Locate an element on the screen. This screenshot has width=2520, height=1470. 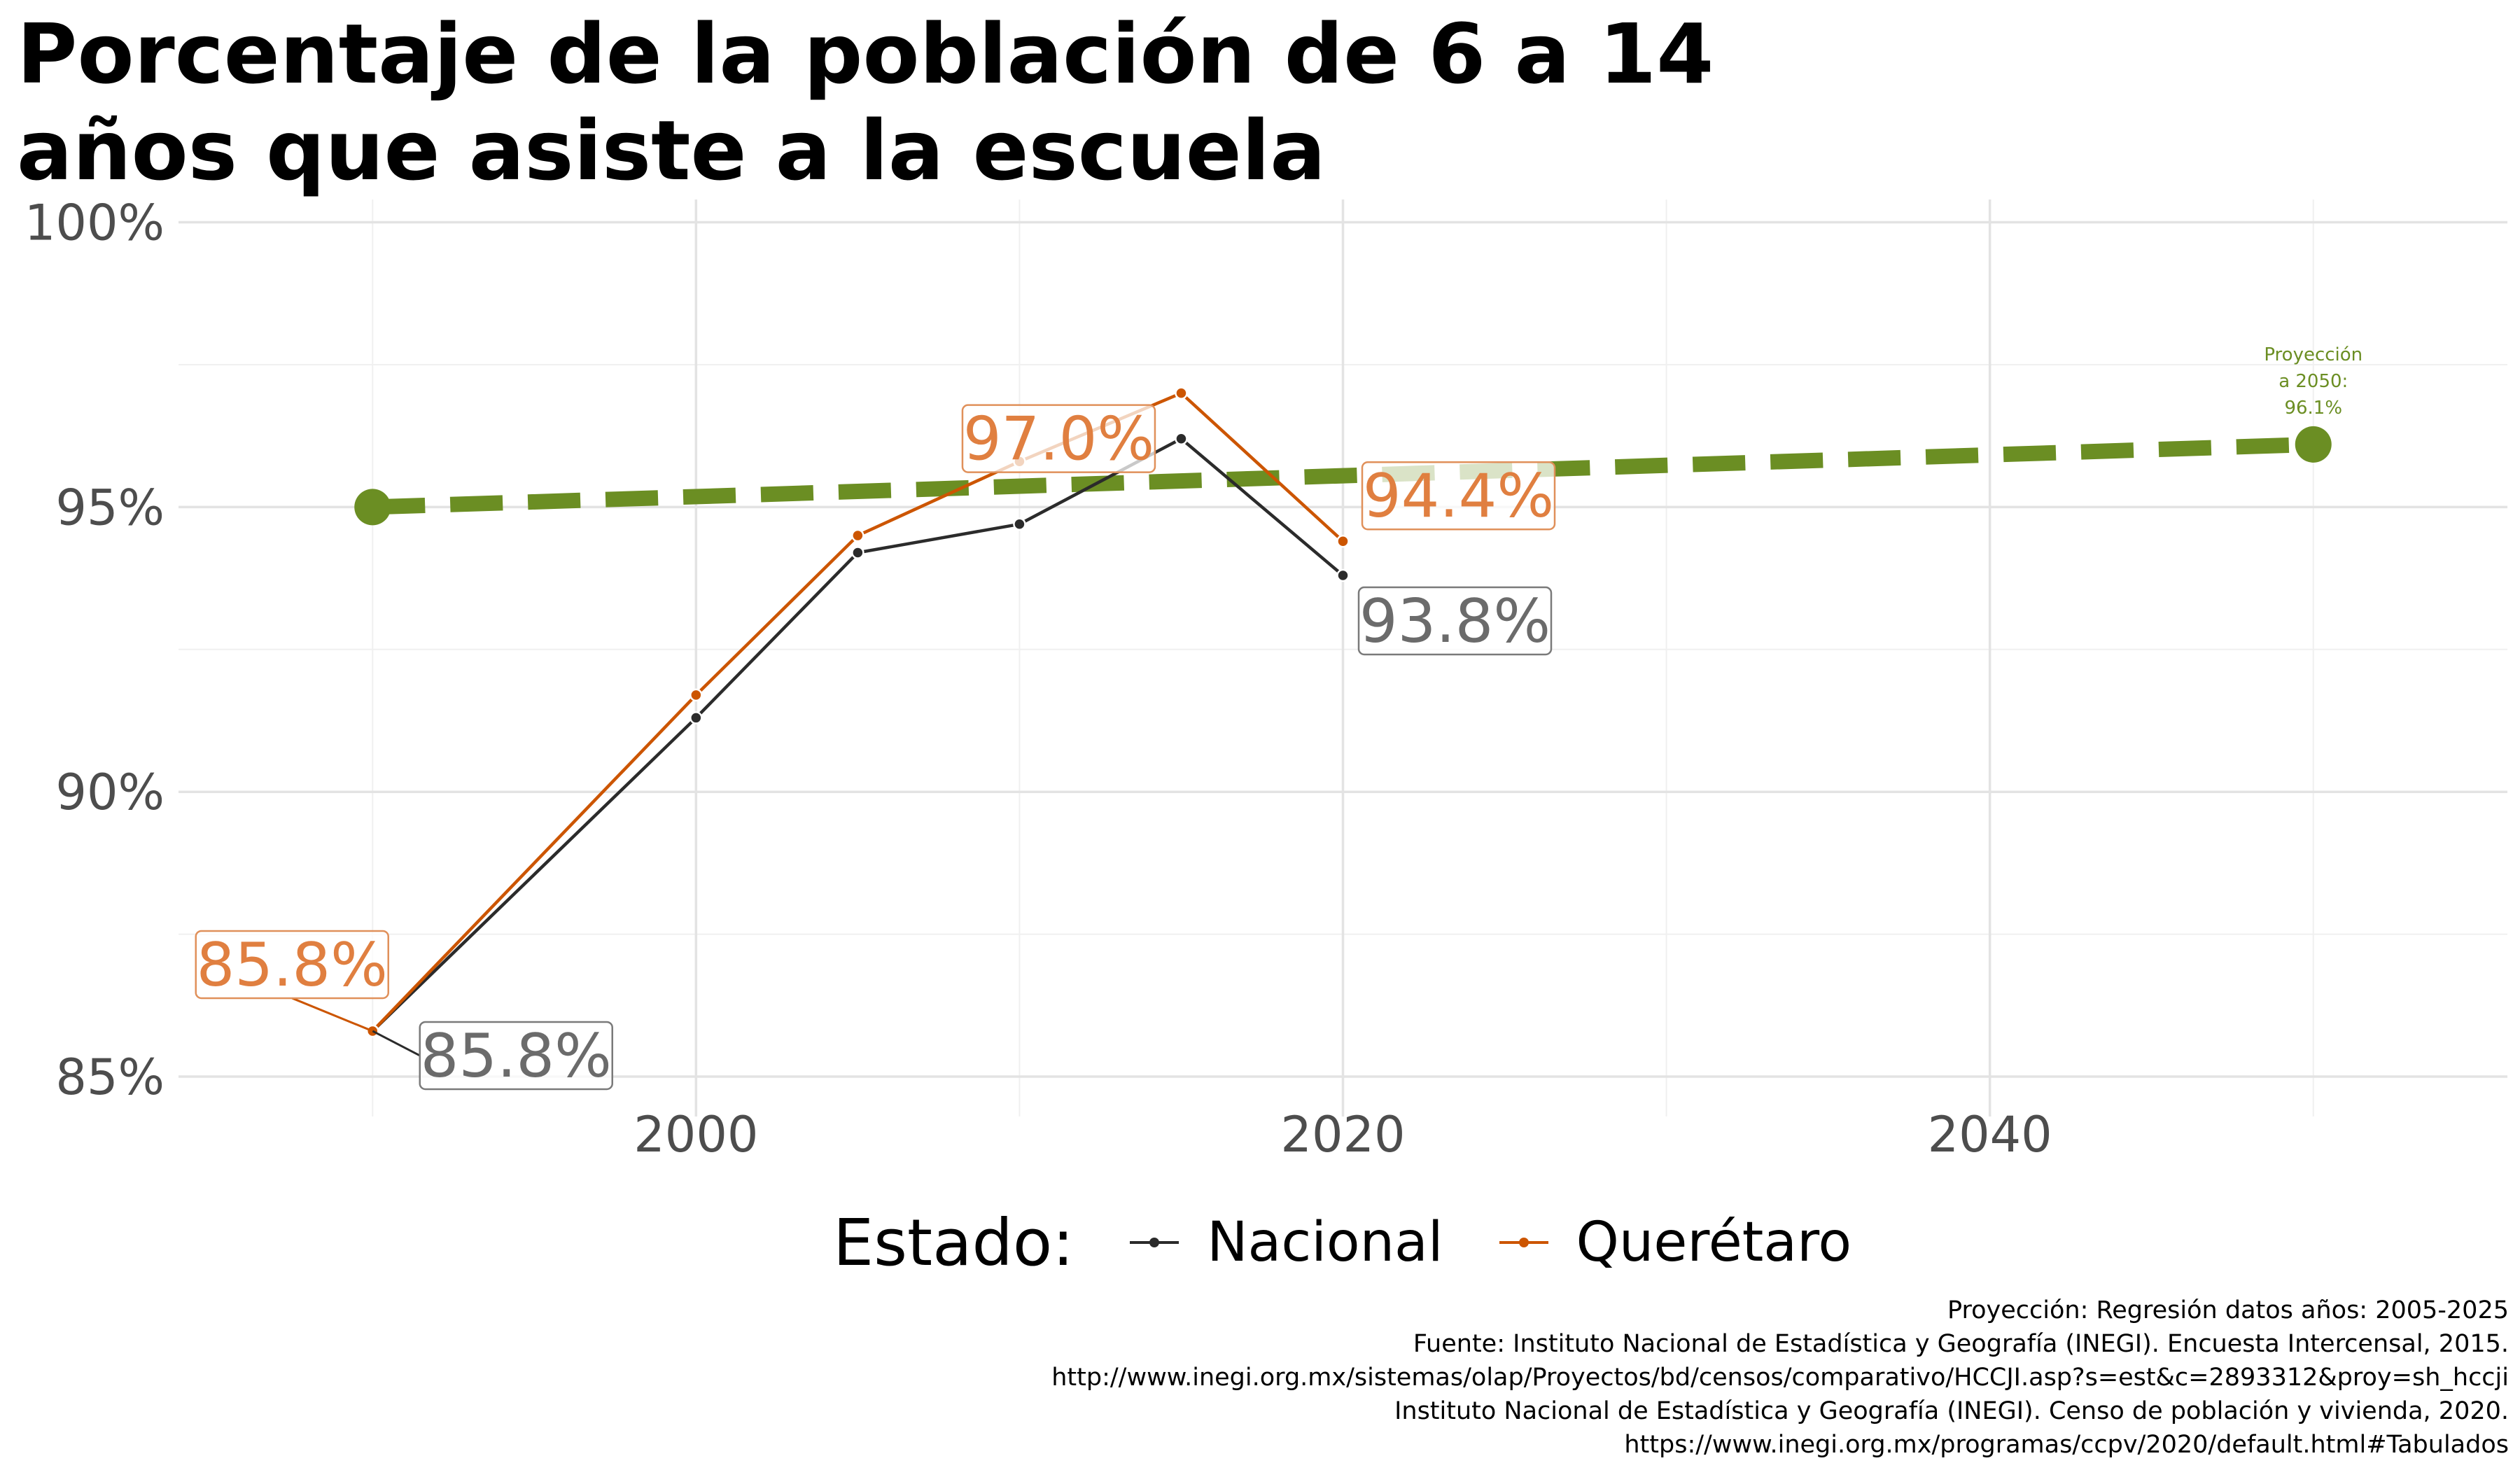
projection-annotation: a 2050: is located at coordinates (2313, 381).